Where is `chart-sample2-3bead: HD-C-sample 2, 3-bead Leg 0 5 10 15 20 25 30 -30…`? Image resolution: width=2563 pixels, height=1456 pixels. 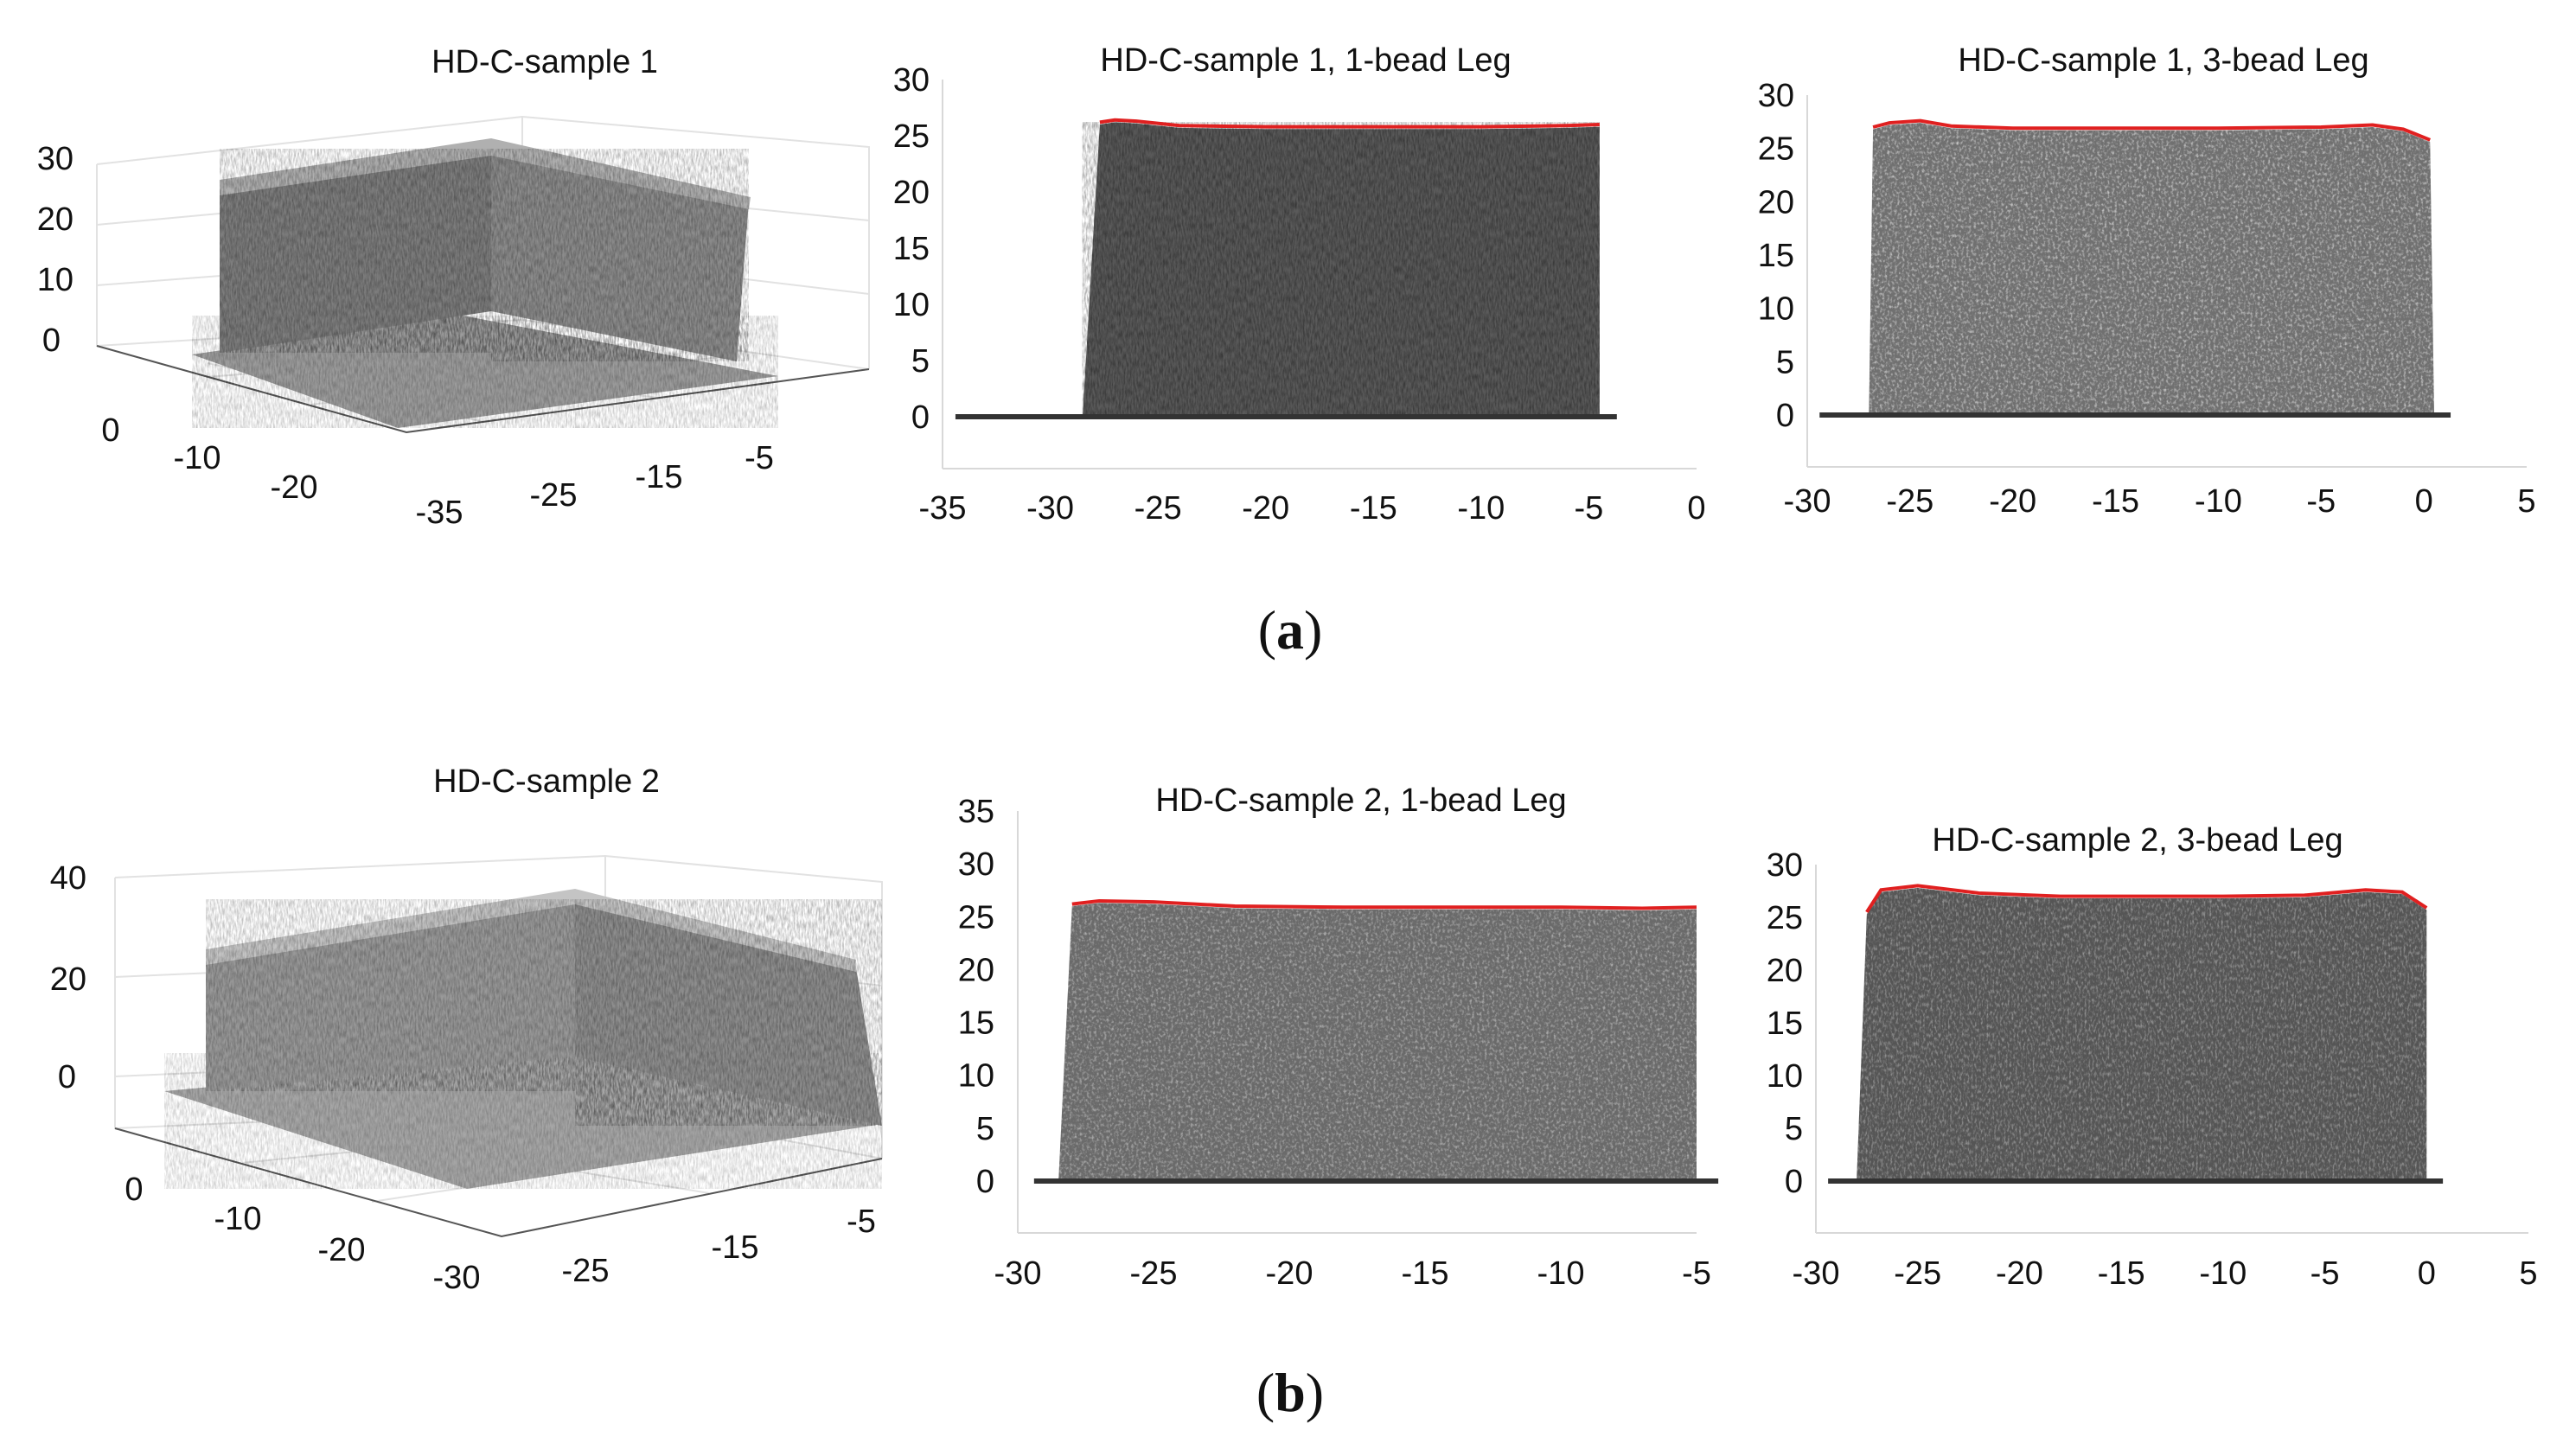
chart-sample2-3bead: HD-C-sample 2, 3-bead Leg 0 5 10 15 20 25 30 -30… is located at coordinates (2152, 1057).